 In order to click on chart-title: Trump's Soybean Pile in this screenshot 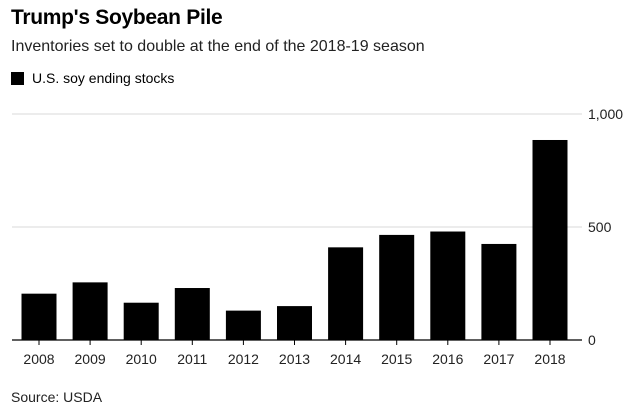, I will do `click(117, 17)`.